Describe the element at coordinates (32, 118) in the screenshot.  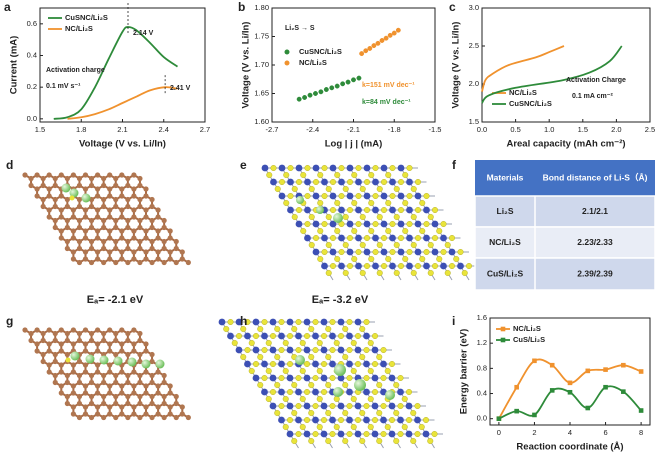
I see `y-tick-label: 0.0` at that location.